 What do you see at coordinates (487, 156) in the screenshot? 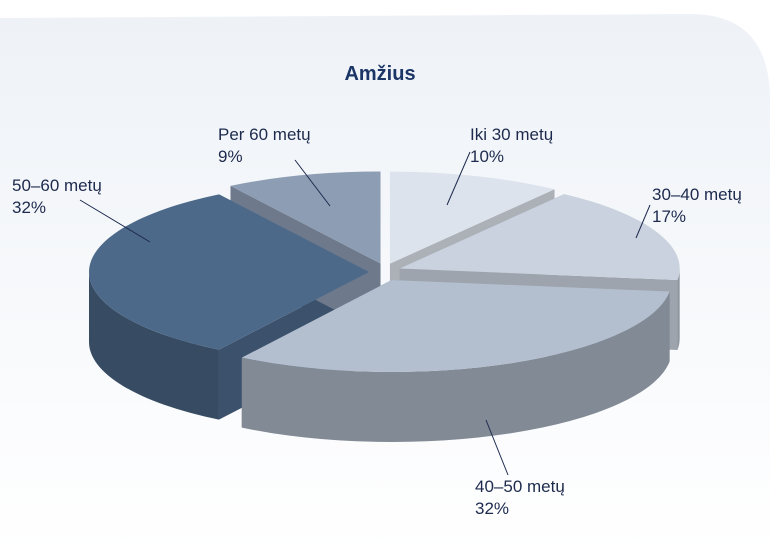
I see `slice-label-value: 10%` at bounding box center [487, 156].